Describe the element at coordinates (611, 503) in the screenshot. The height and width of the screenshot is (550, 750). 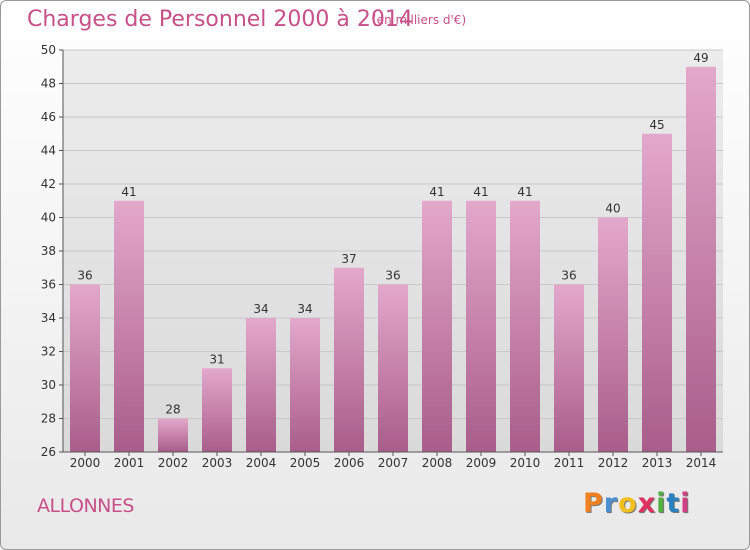
I see `logo-letter: r` at that location.